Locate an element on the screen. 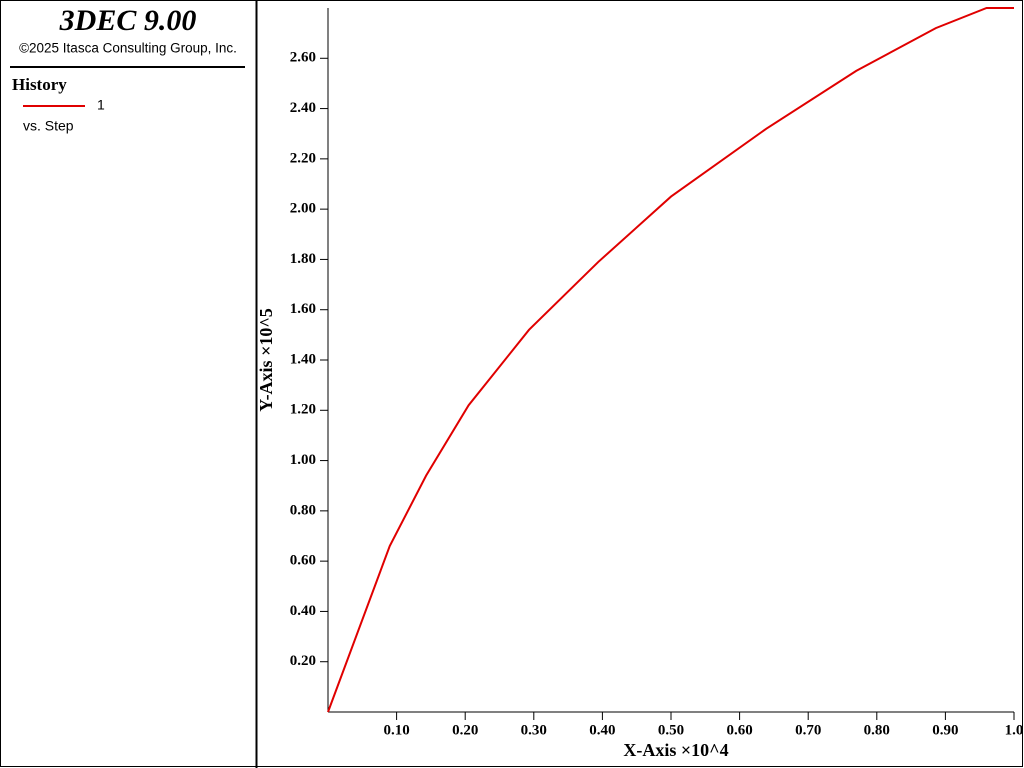 This screenshot has width=1024, height=768. x-tick-label: 0.40 is located at coordinates (602, 730).